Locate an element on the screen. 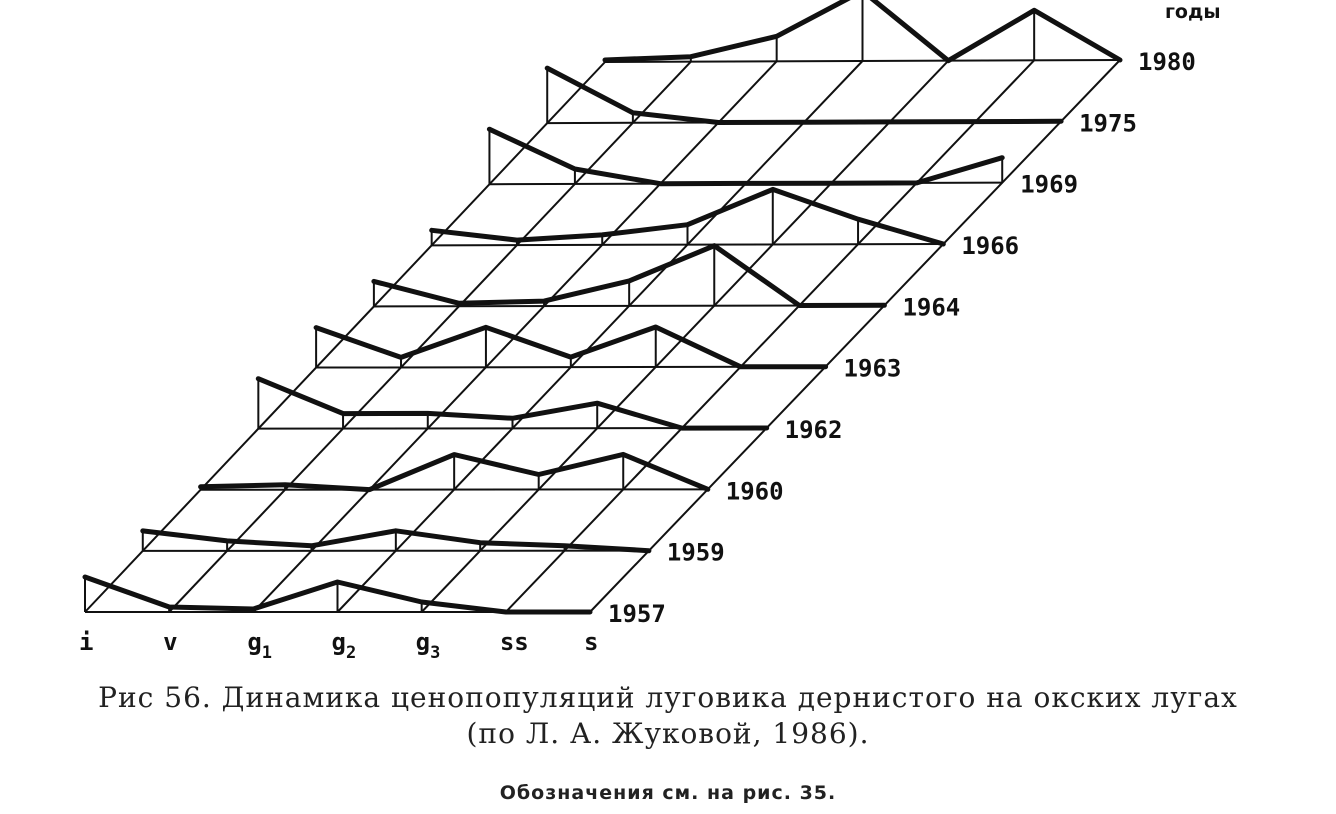  category-label: g3 is located at coordinates (428, 645).